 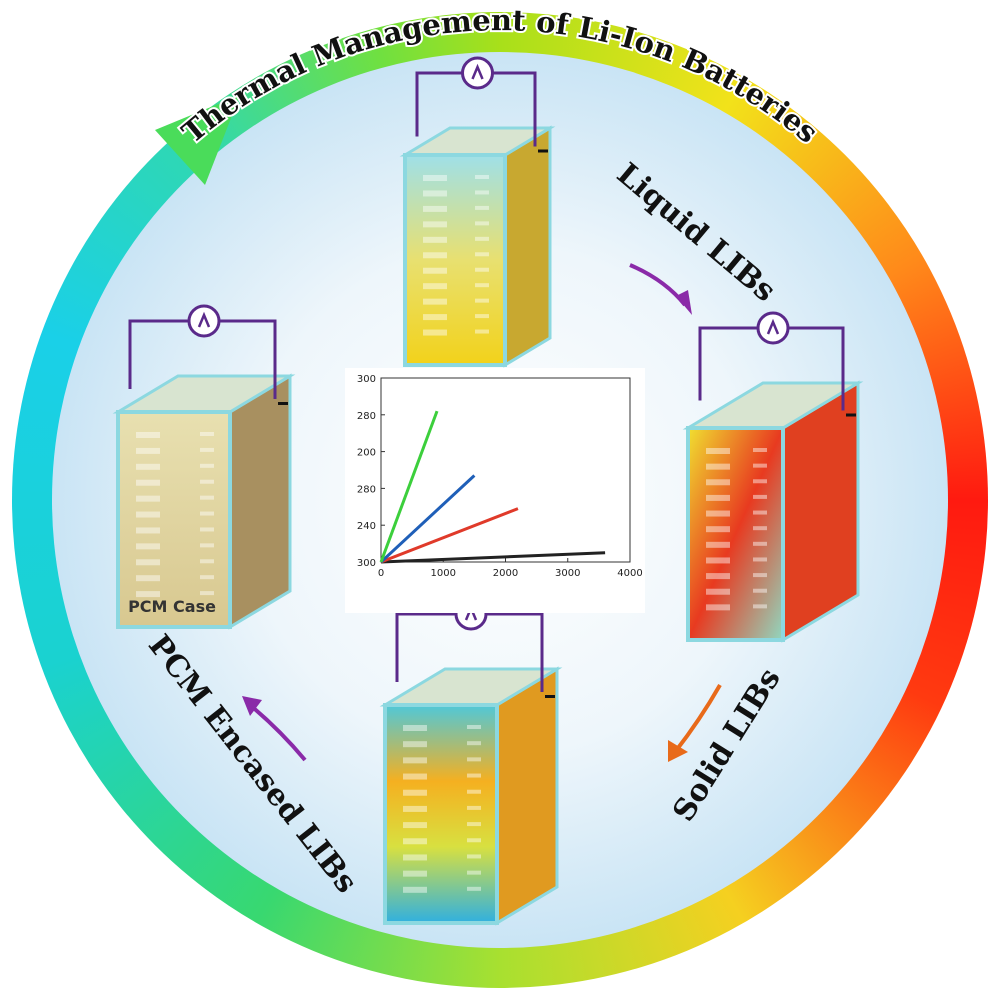 What do you see at coordinates (505, 573) in the screenshot?
I see `x-tick-label: 2000` at bounding box center [505, 573].